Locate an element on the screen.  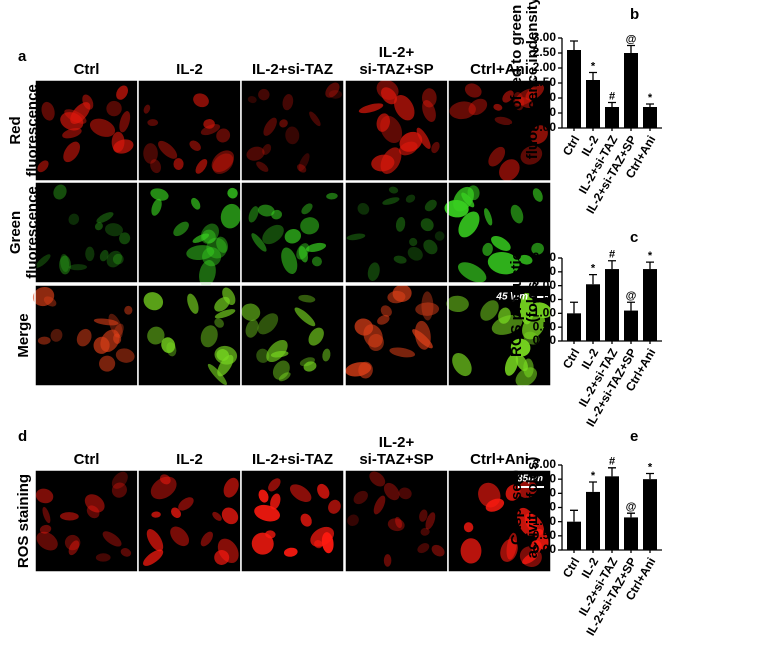
column-header: Ctrl+Ani is located at coordinates (499, 459).